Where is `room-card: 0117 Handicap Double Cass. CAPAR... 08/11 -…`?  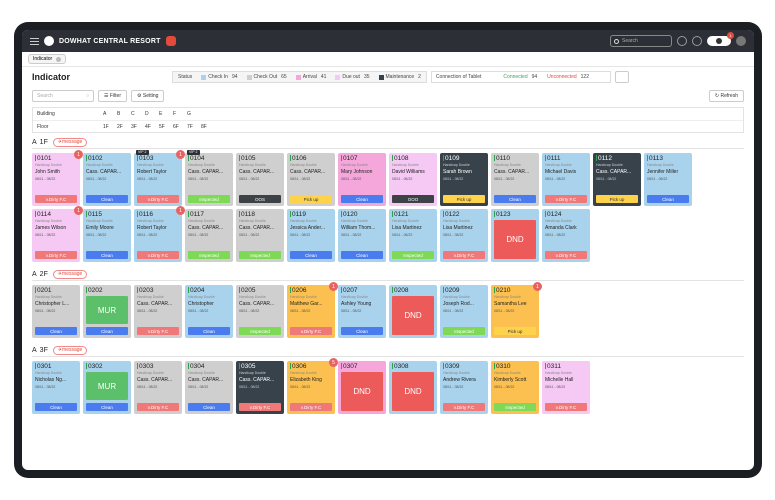 room-card: 0117 Handicap Double Cass. CAPAR... 08/11 -… is located at coordinates (209, 235).